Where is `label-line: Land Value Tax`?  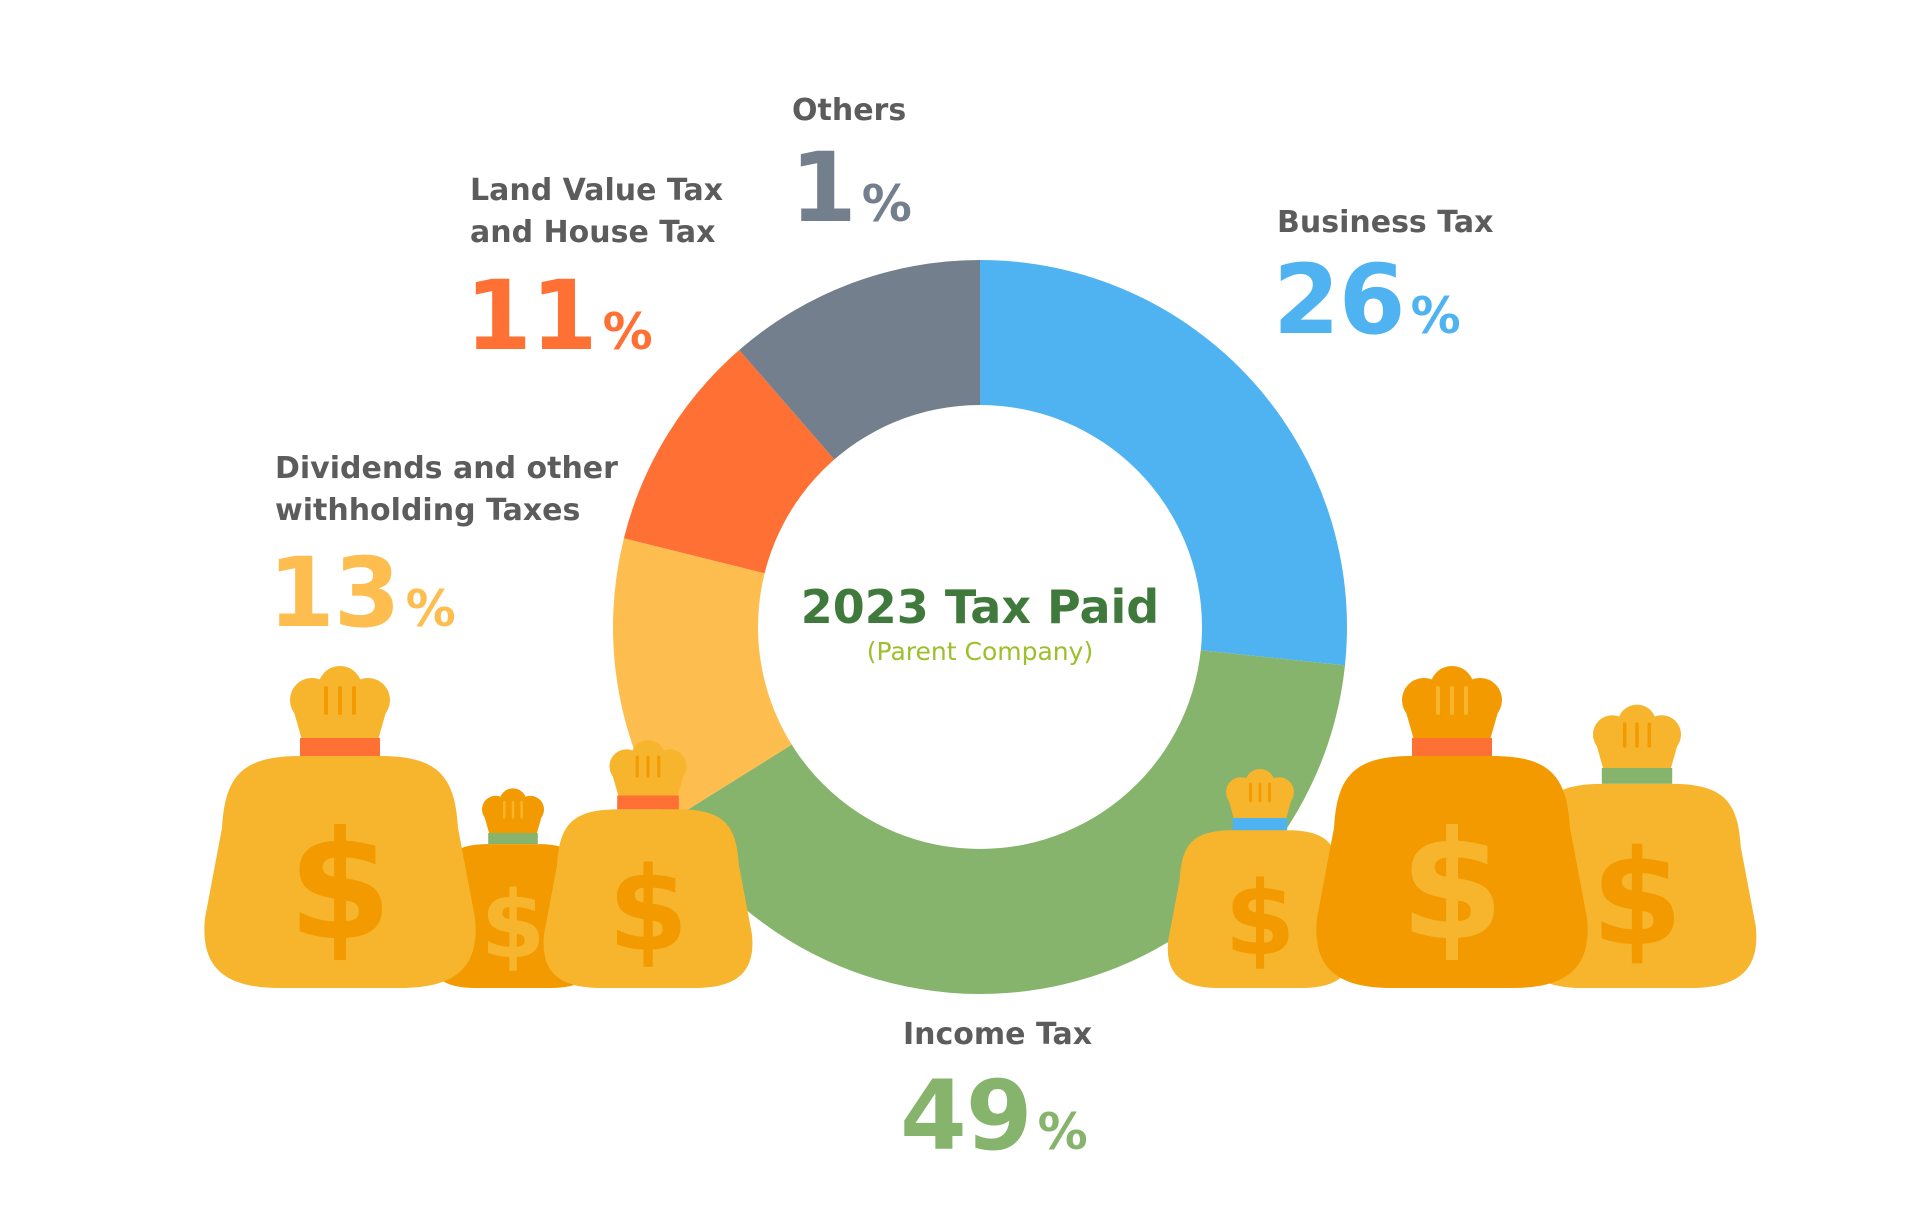
label-line: Land Value Tax is located at coordinates (597, 190).